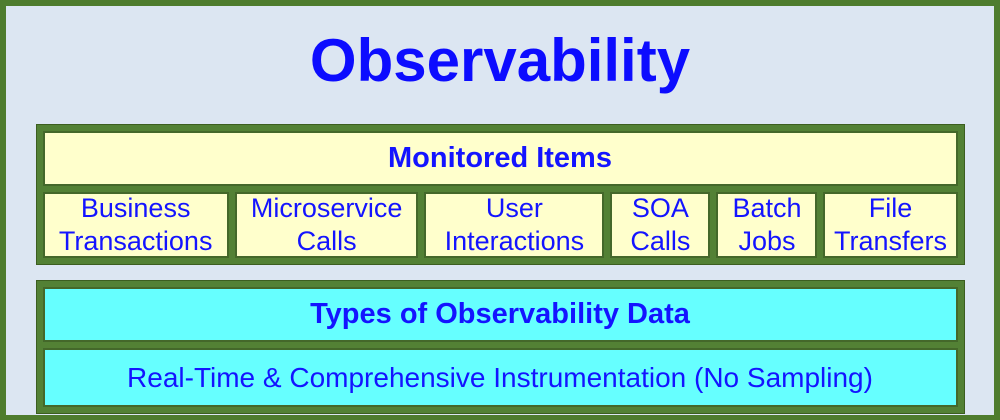  I want to click on page-title: Observability, so click(500, 60).